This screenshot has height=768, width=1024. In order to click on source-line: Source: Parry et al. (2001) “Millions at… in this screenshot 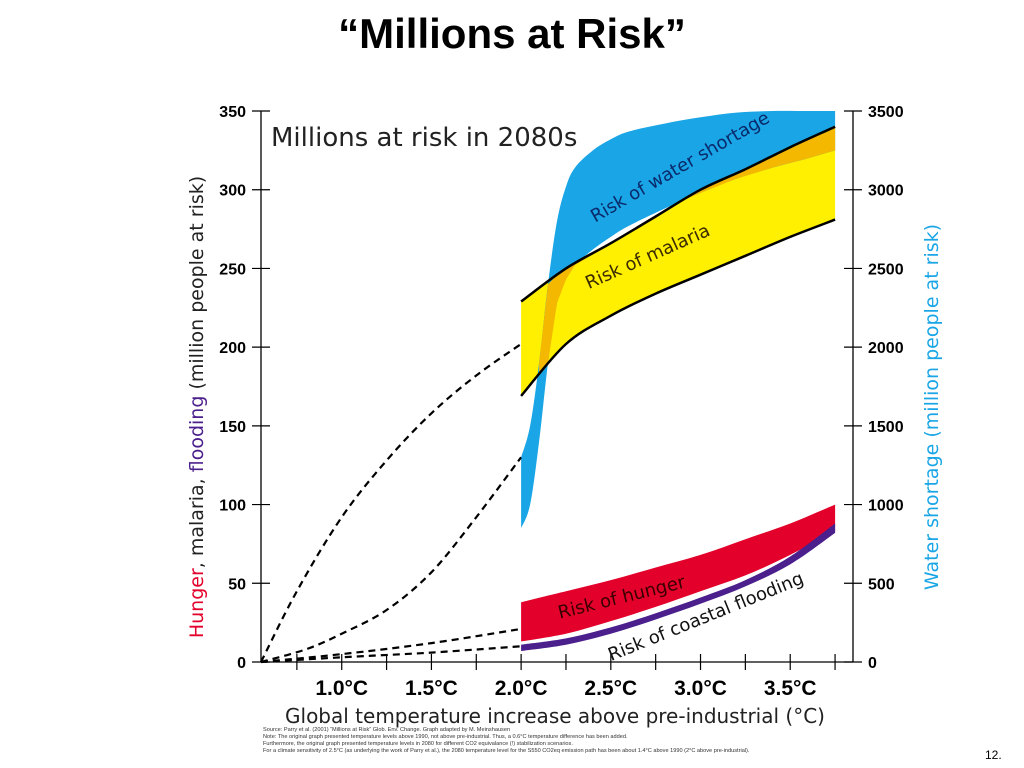, I will do `click(387, 730)`.